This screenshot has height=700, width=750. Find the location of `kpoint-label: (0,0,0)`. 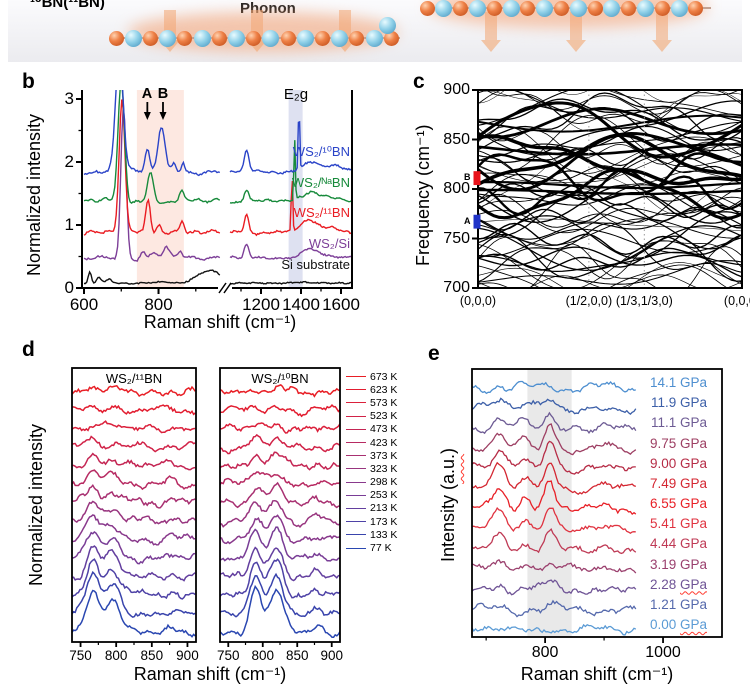

kpoint-label: (0,0,0) is located at coordinates (478, 301).